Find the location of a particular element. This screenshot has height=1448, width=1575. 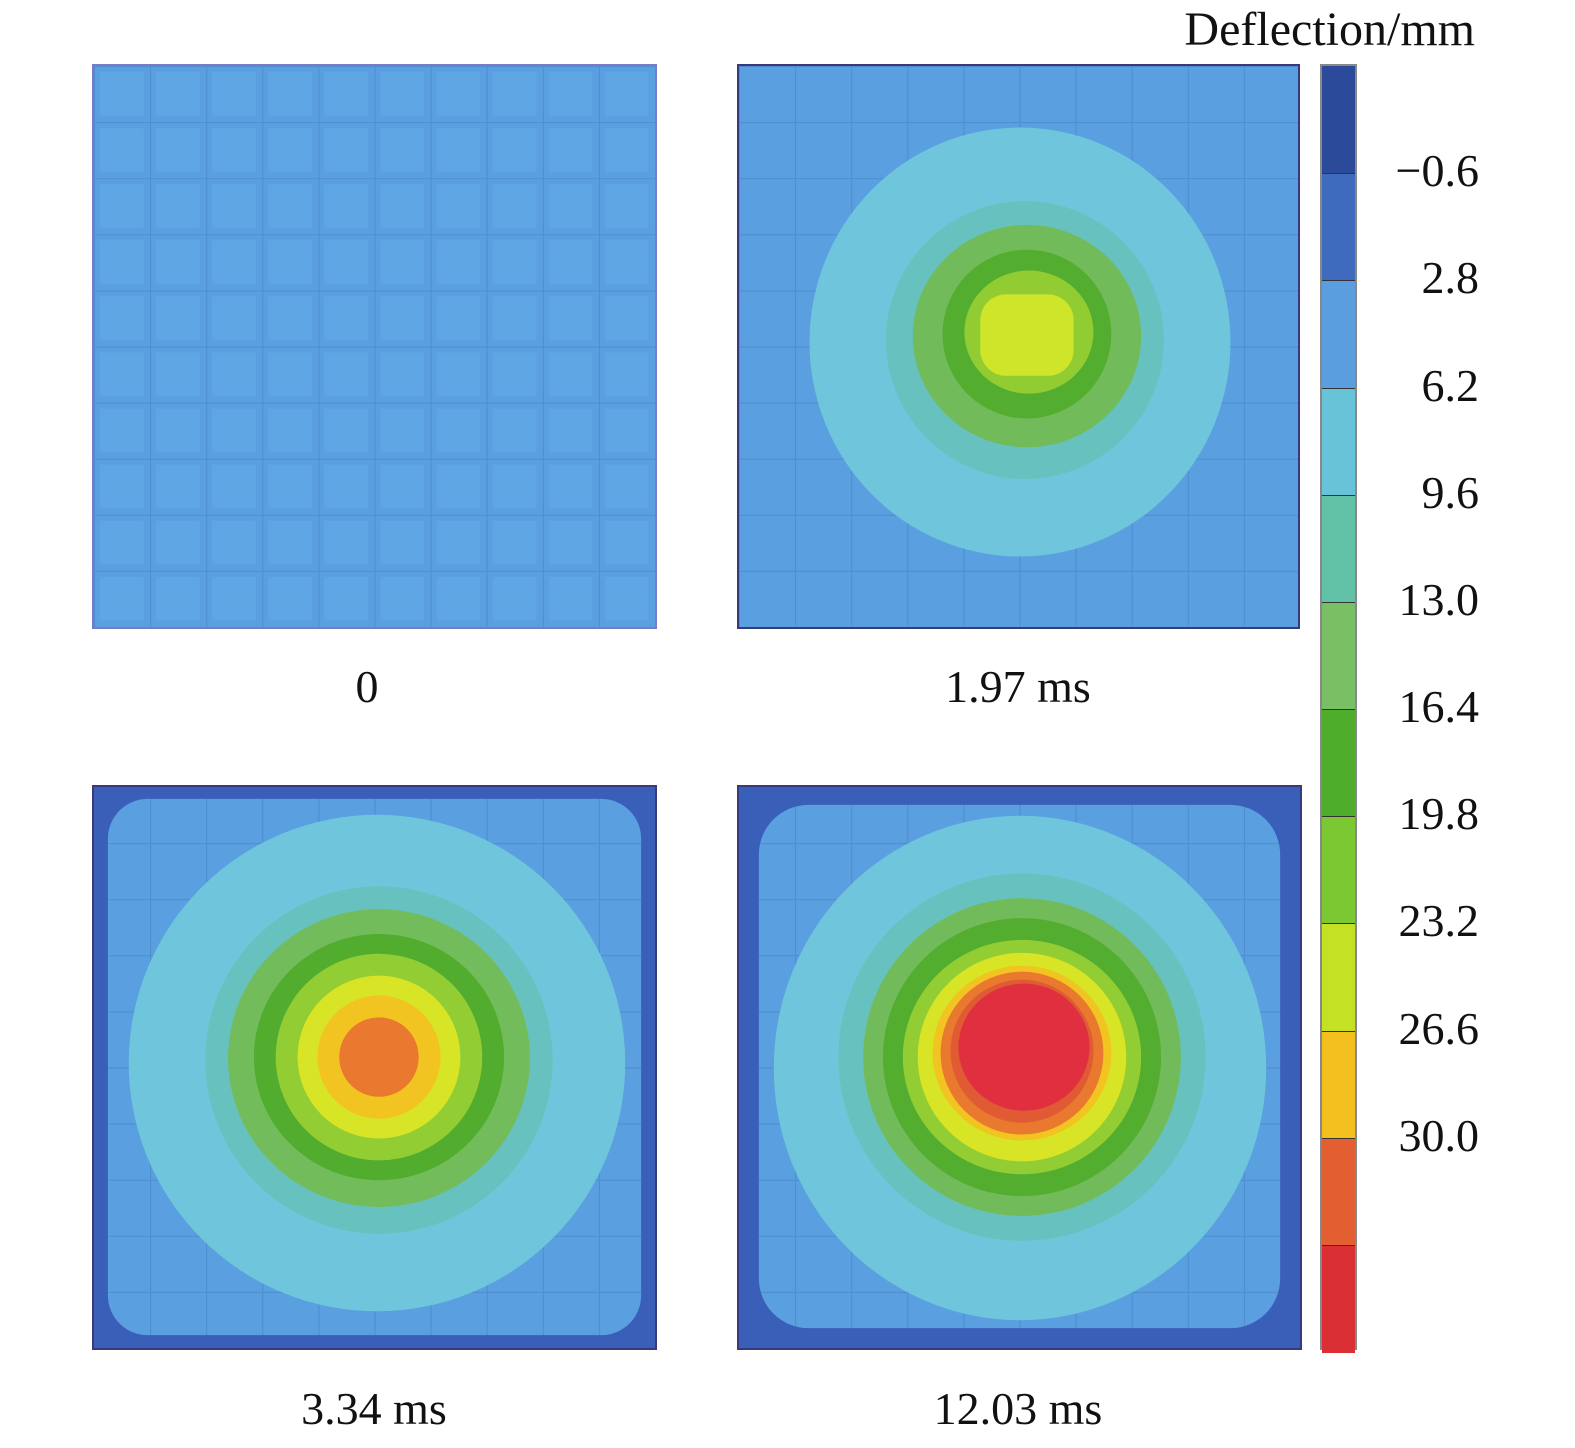

legend-title: Deflection/mm is located at coordinates (1329, 29).